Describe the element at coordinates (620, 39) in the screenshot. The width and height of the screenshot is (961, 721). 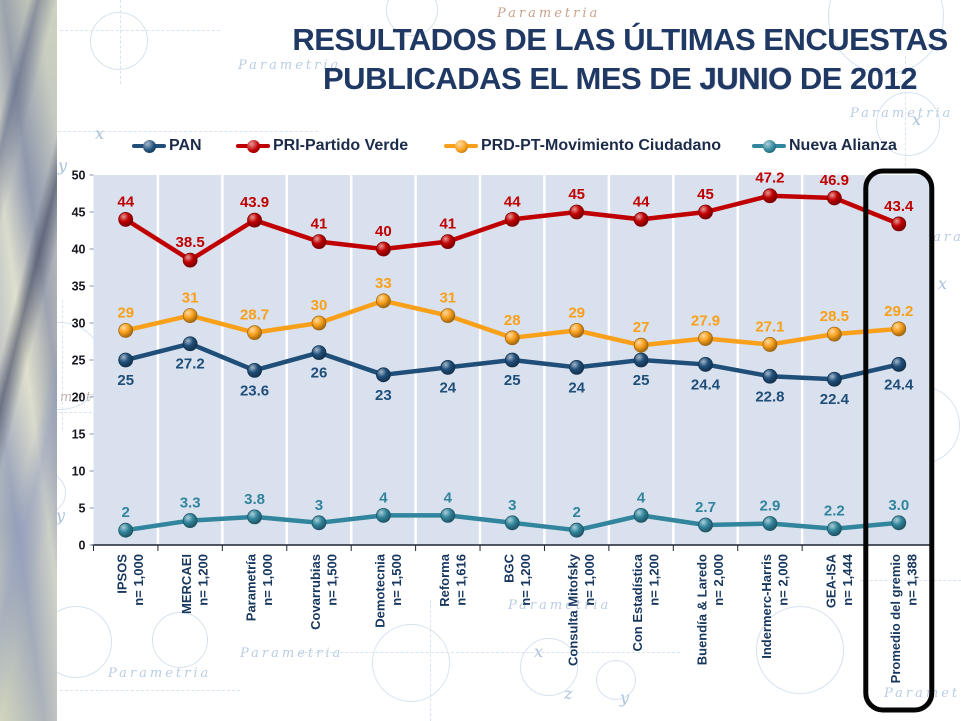
I see `title-line-1: RESULTADOS DE LAS ÚLTIMAS ENCUESTAS` at that location.